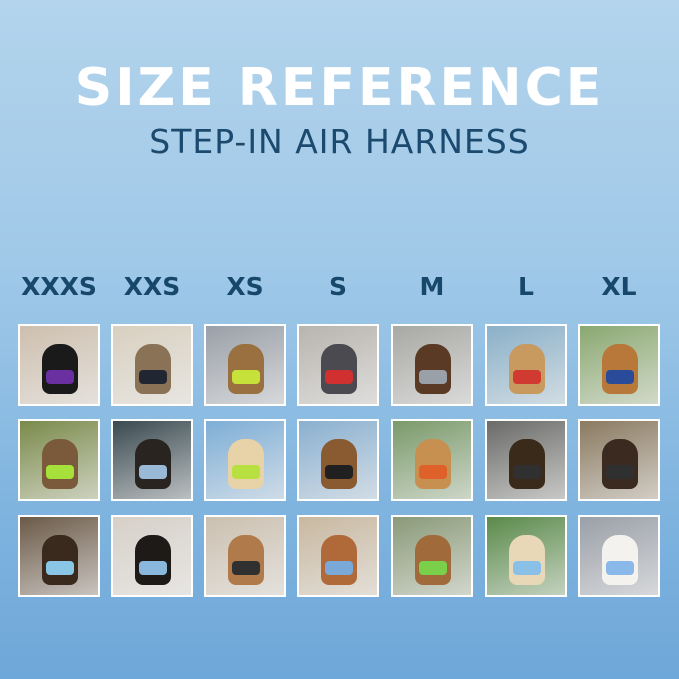 Image resolution: width=679 pixels, height=679 pixels. What do you see at coordinates (619, 286) in the screenshot?
I see `size-label-xl: XL` at bounding box center [619, 286].